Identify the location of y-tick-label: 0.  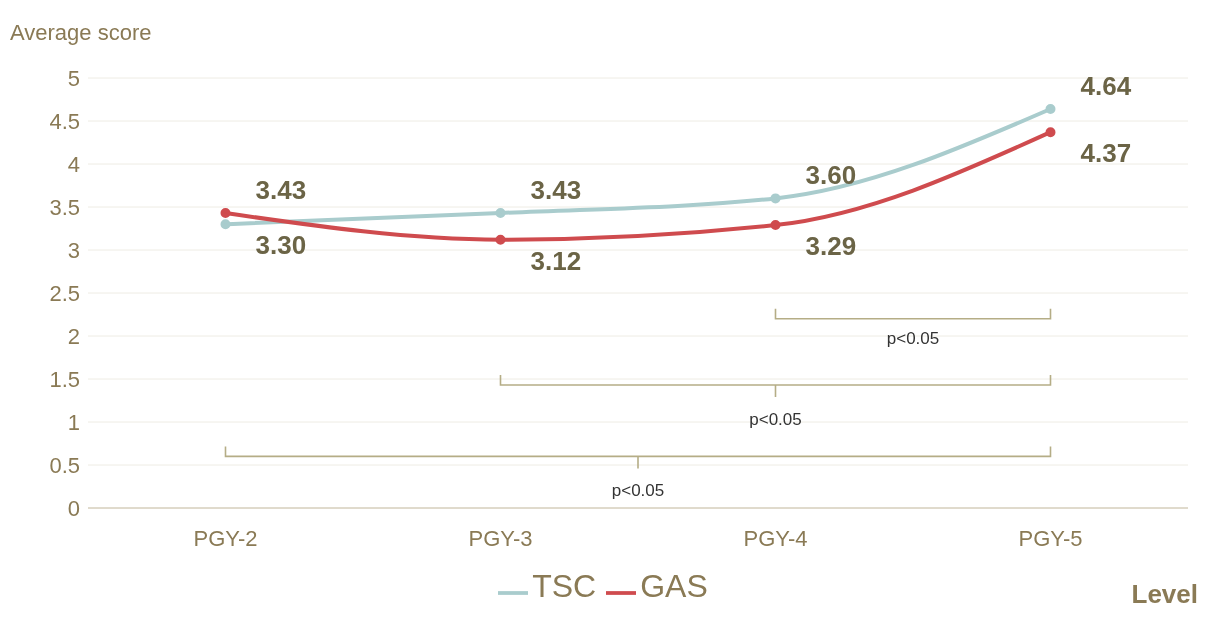
(73, 508).